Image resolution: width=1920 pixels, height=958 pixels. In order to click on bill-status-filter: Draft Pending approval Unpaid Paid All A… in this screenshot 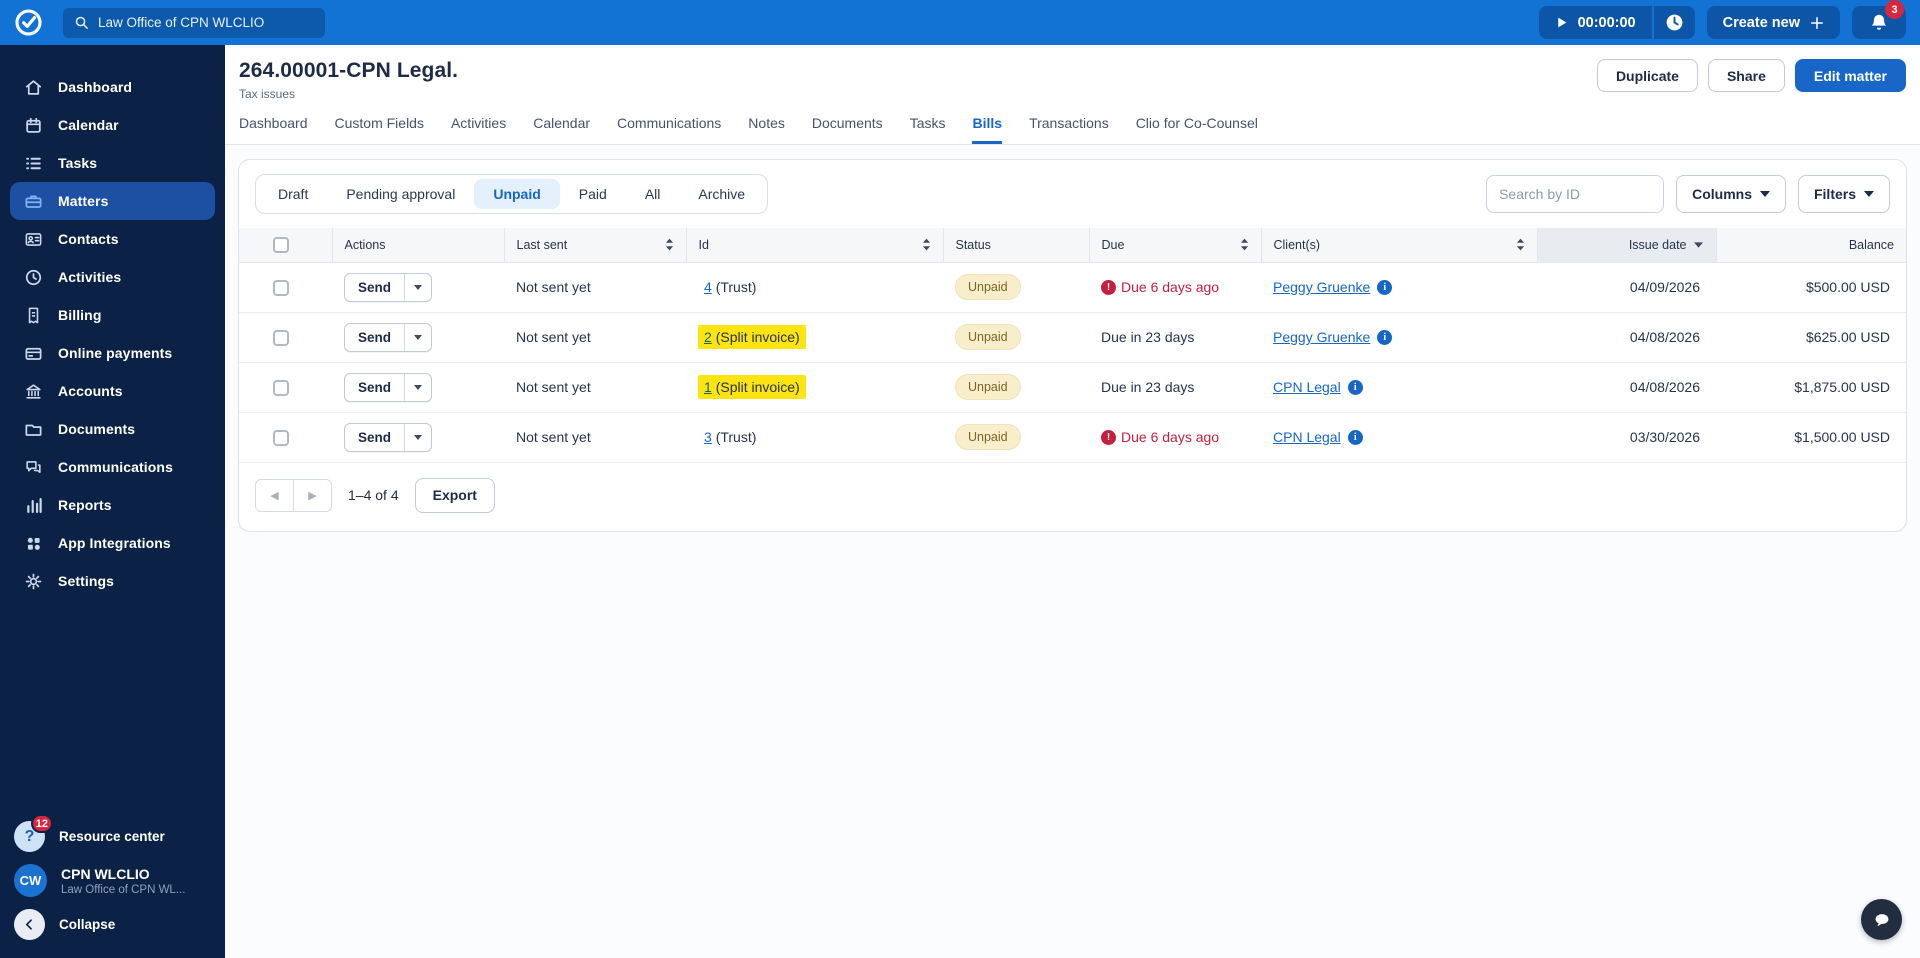, I will do `click(512, 194)`.